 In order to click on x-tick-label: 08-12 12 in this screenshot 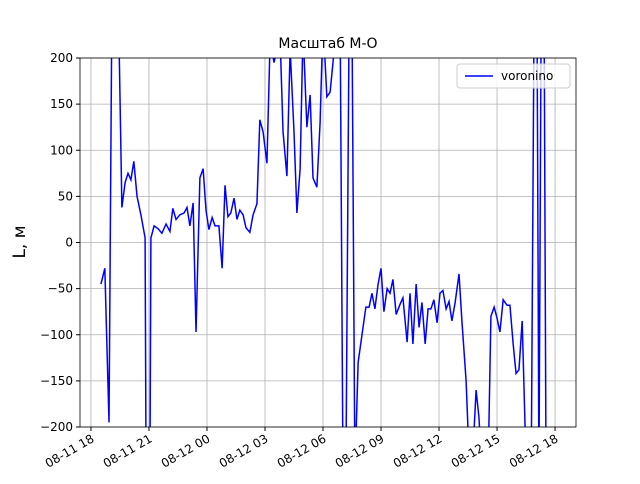, I will do `click(418, 450)`.